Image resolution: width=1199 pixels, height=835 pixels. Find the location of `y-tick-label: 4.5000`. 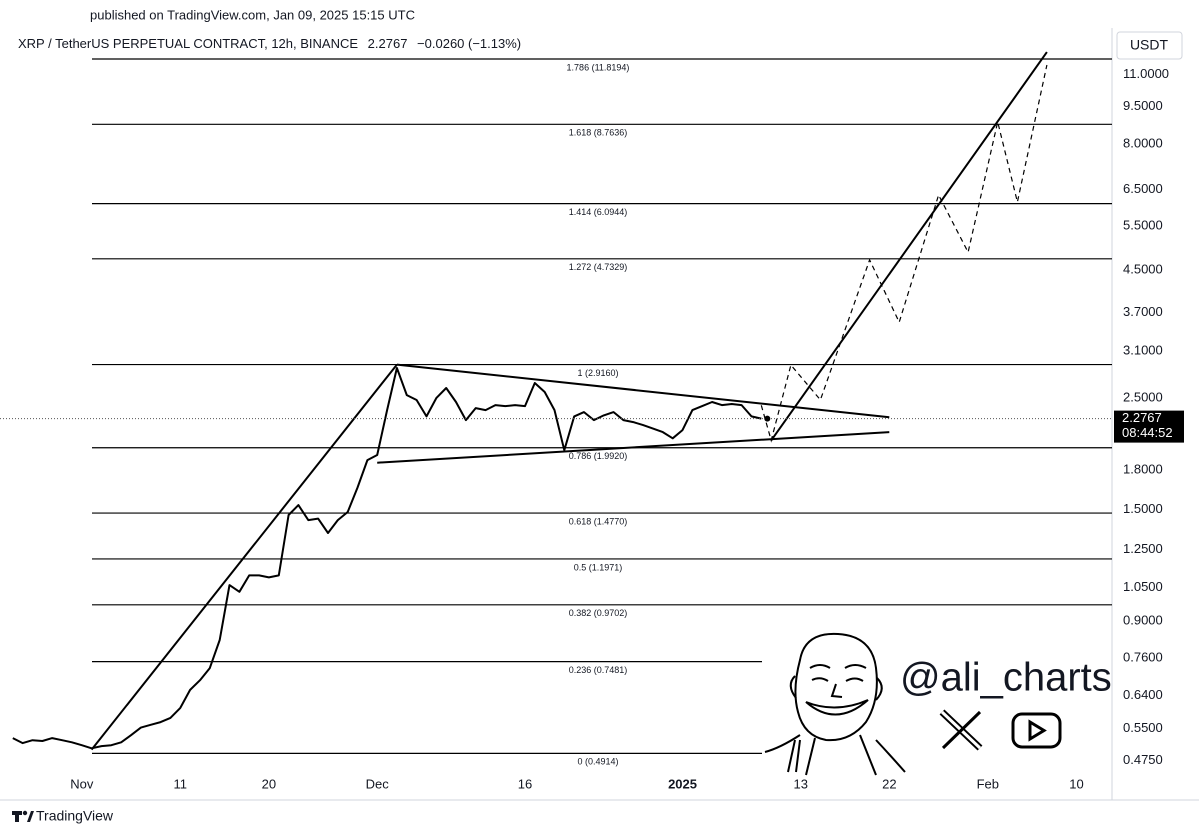

y-tick-label: 4.5000 is located at coordinates (1143, 268).